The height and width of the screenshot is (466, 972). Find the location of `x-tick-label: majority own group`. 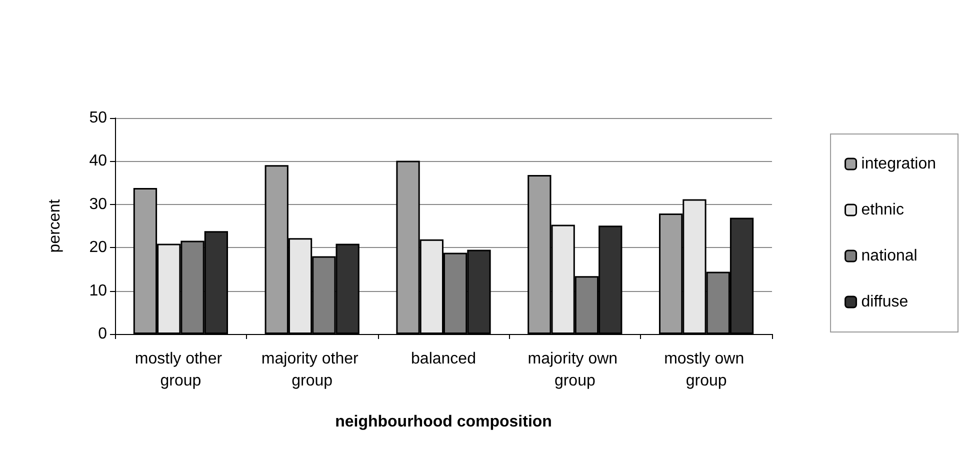

x-tick-label: majority own group is located at coordinates (575, 370).